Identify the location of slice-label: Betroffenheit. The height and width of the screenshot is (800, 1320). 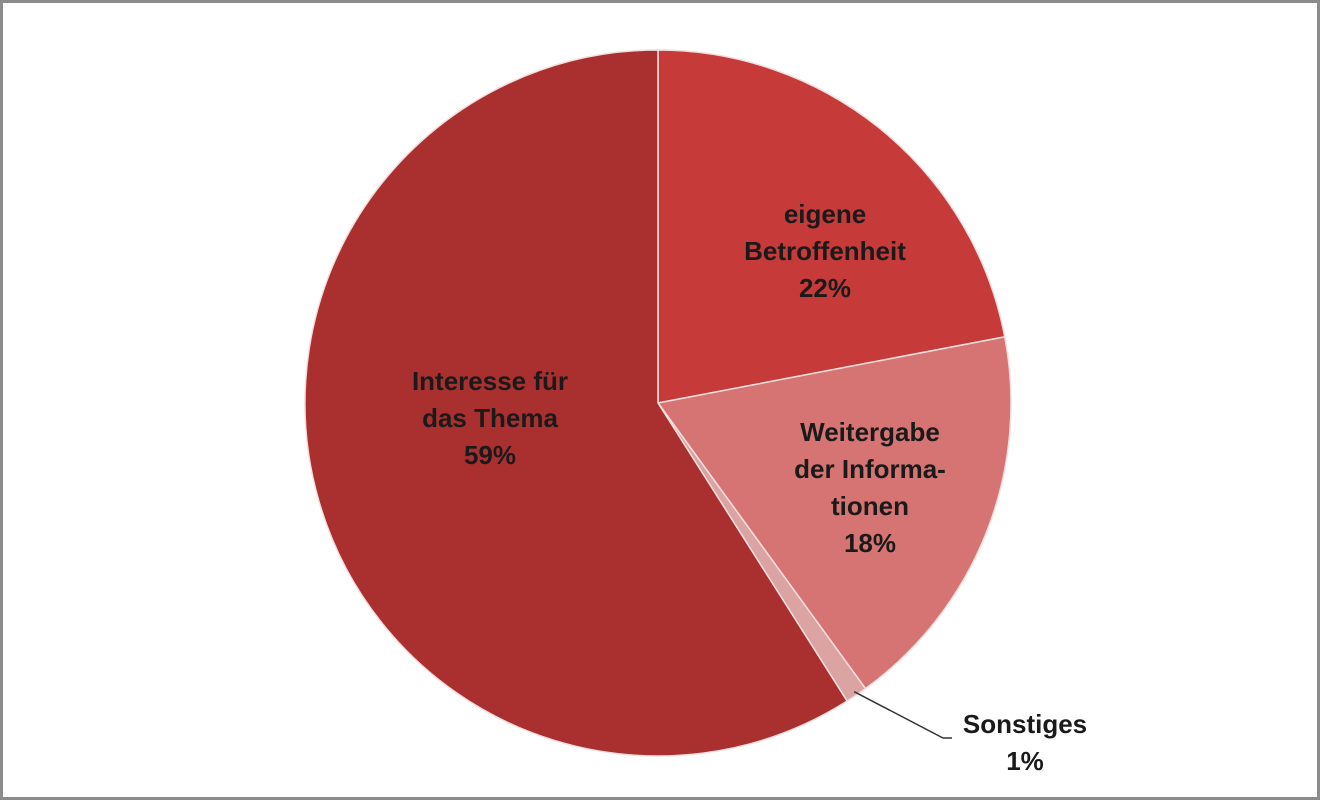
(825, 251).